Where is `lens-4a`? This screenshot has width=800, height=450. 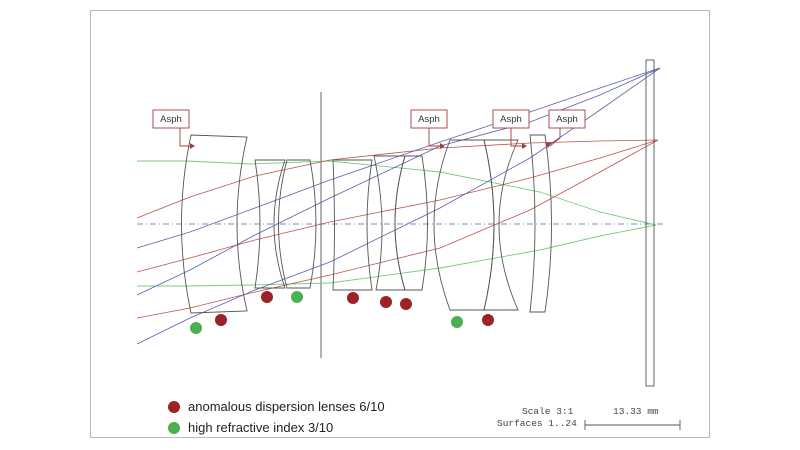 lens-4a is located at coordinates (464, 225).